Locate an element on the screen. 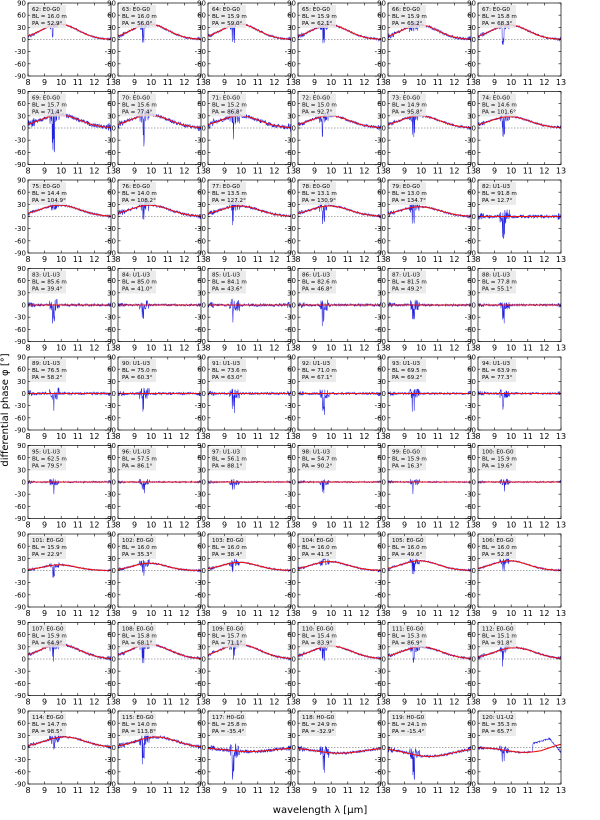  panel-baseline-length: BL = 15.1 m is located at coordinates (499, 637).